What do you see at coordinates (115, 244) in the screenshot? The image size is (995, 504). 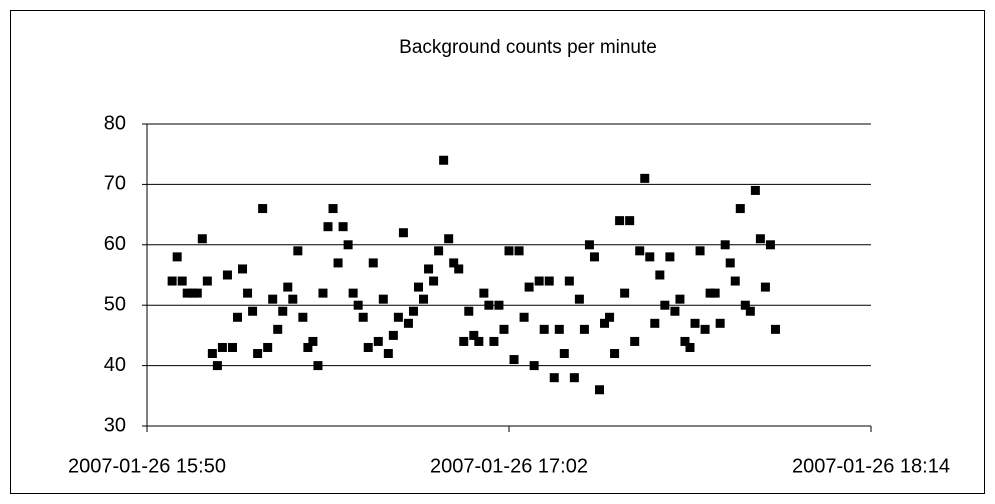 I see `y-tick-label: 60` at bounding box center [115, 244].